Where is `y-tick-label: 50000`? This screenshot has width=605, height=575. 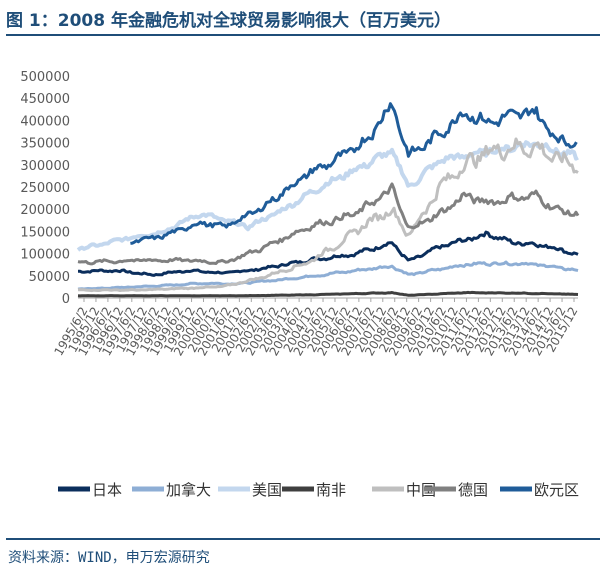 y-tick-label: 50000 is located at coordinates (49, 277).